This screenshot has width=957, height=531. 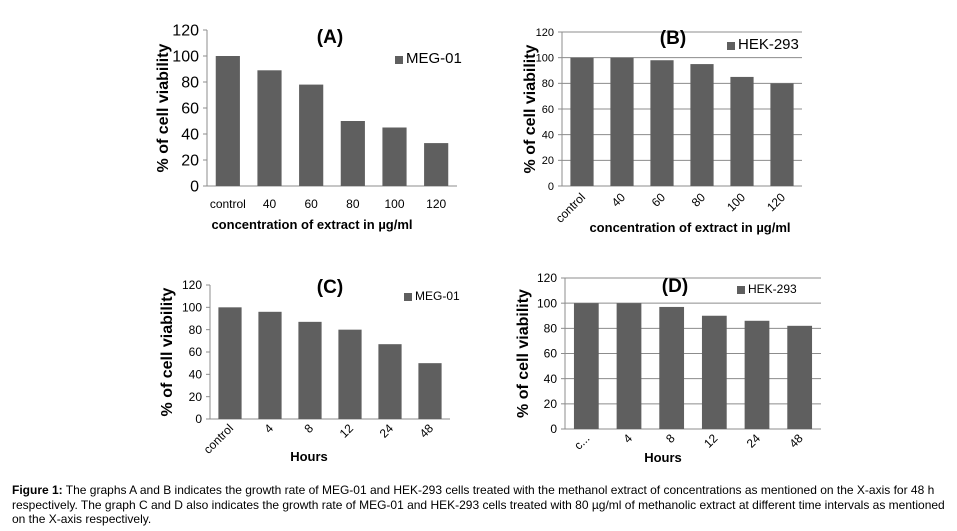 What do you see at coordinates (675, 286) in the screenshot?
I see `panel-label: (D)` at bounding box center [675, 286].